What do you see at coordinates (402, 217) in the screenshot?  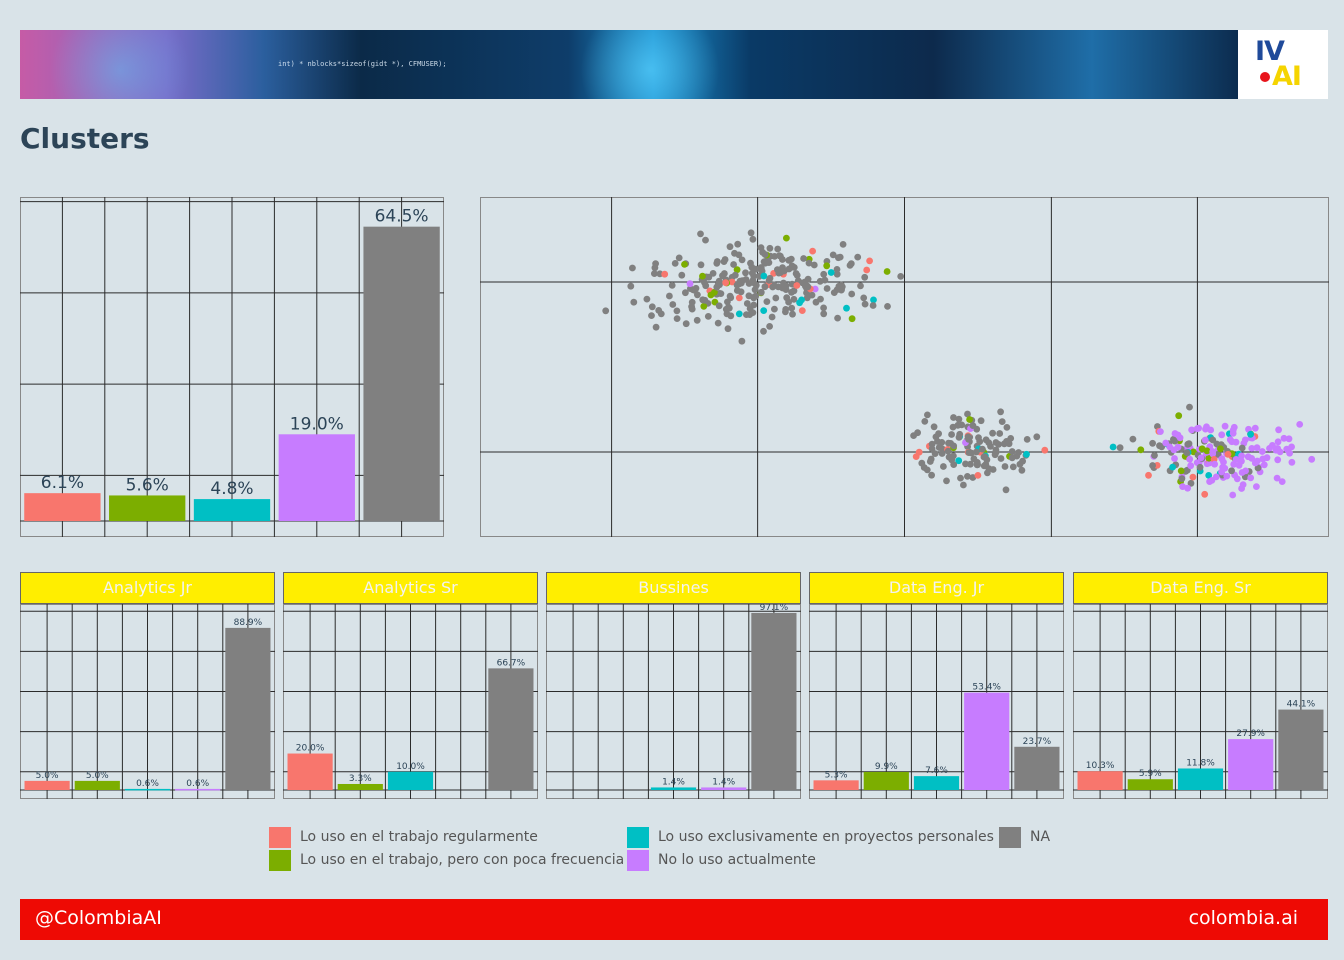 I see `data-label: 64.5%` at bounding box center [402, 217].